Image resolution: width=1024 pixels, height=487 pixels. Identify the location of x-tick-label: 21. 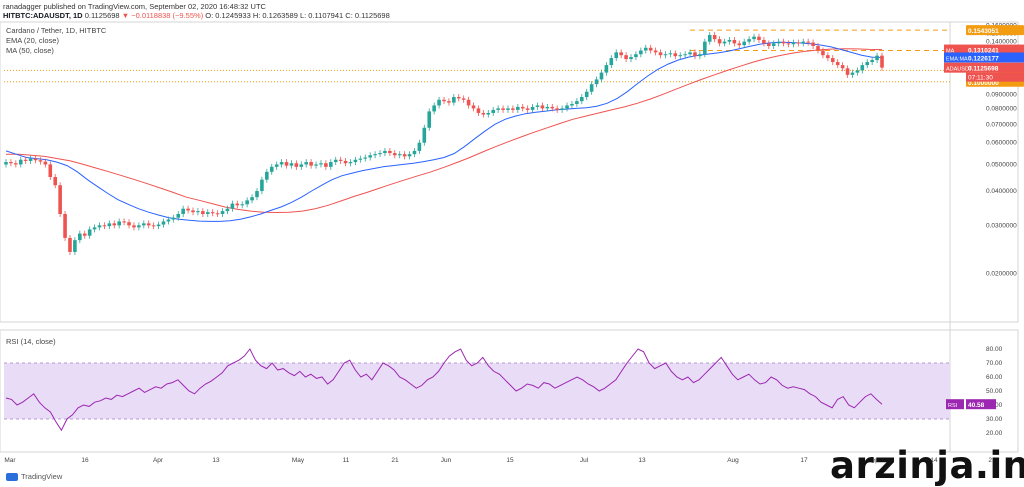
(395, 460).